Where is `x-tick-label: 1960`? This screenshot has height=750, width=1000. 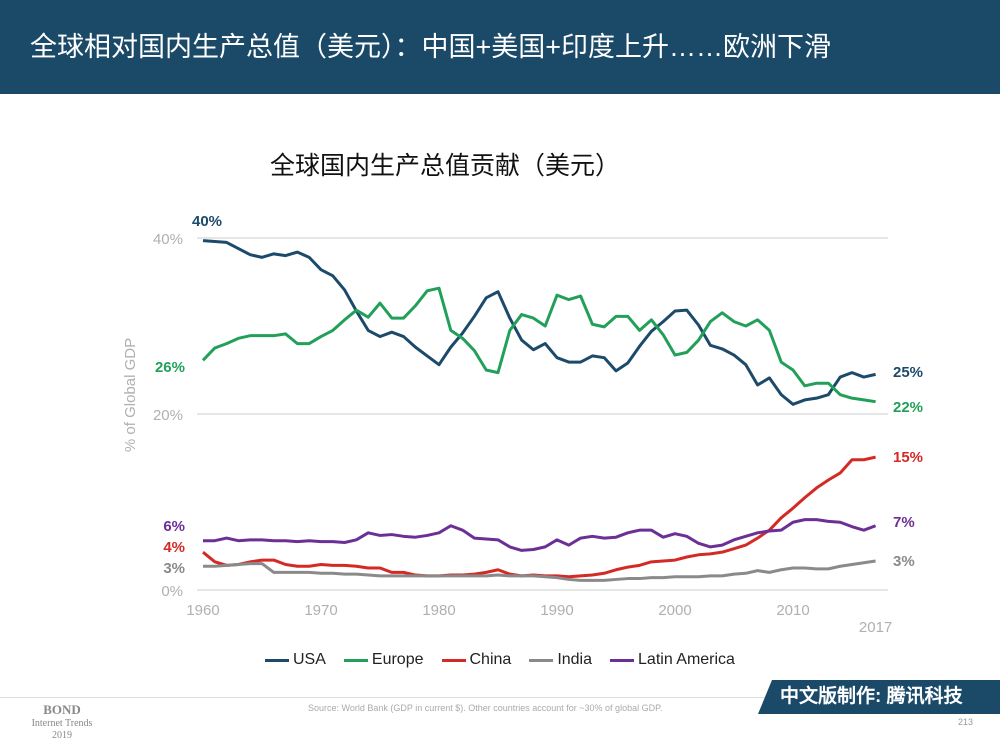
x-tick-label: 1960 is located at coordinates (202, 610).